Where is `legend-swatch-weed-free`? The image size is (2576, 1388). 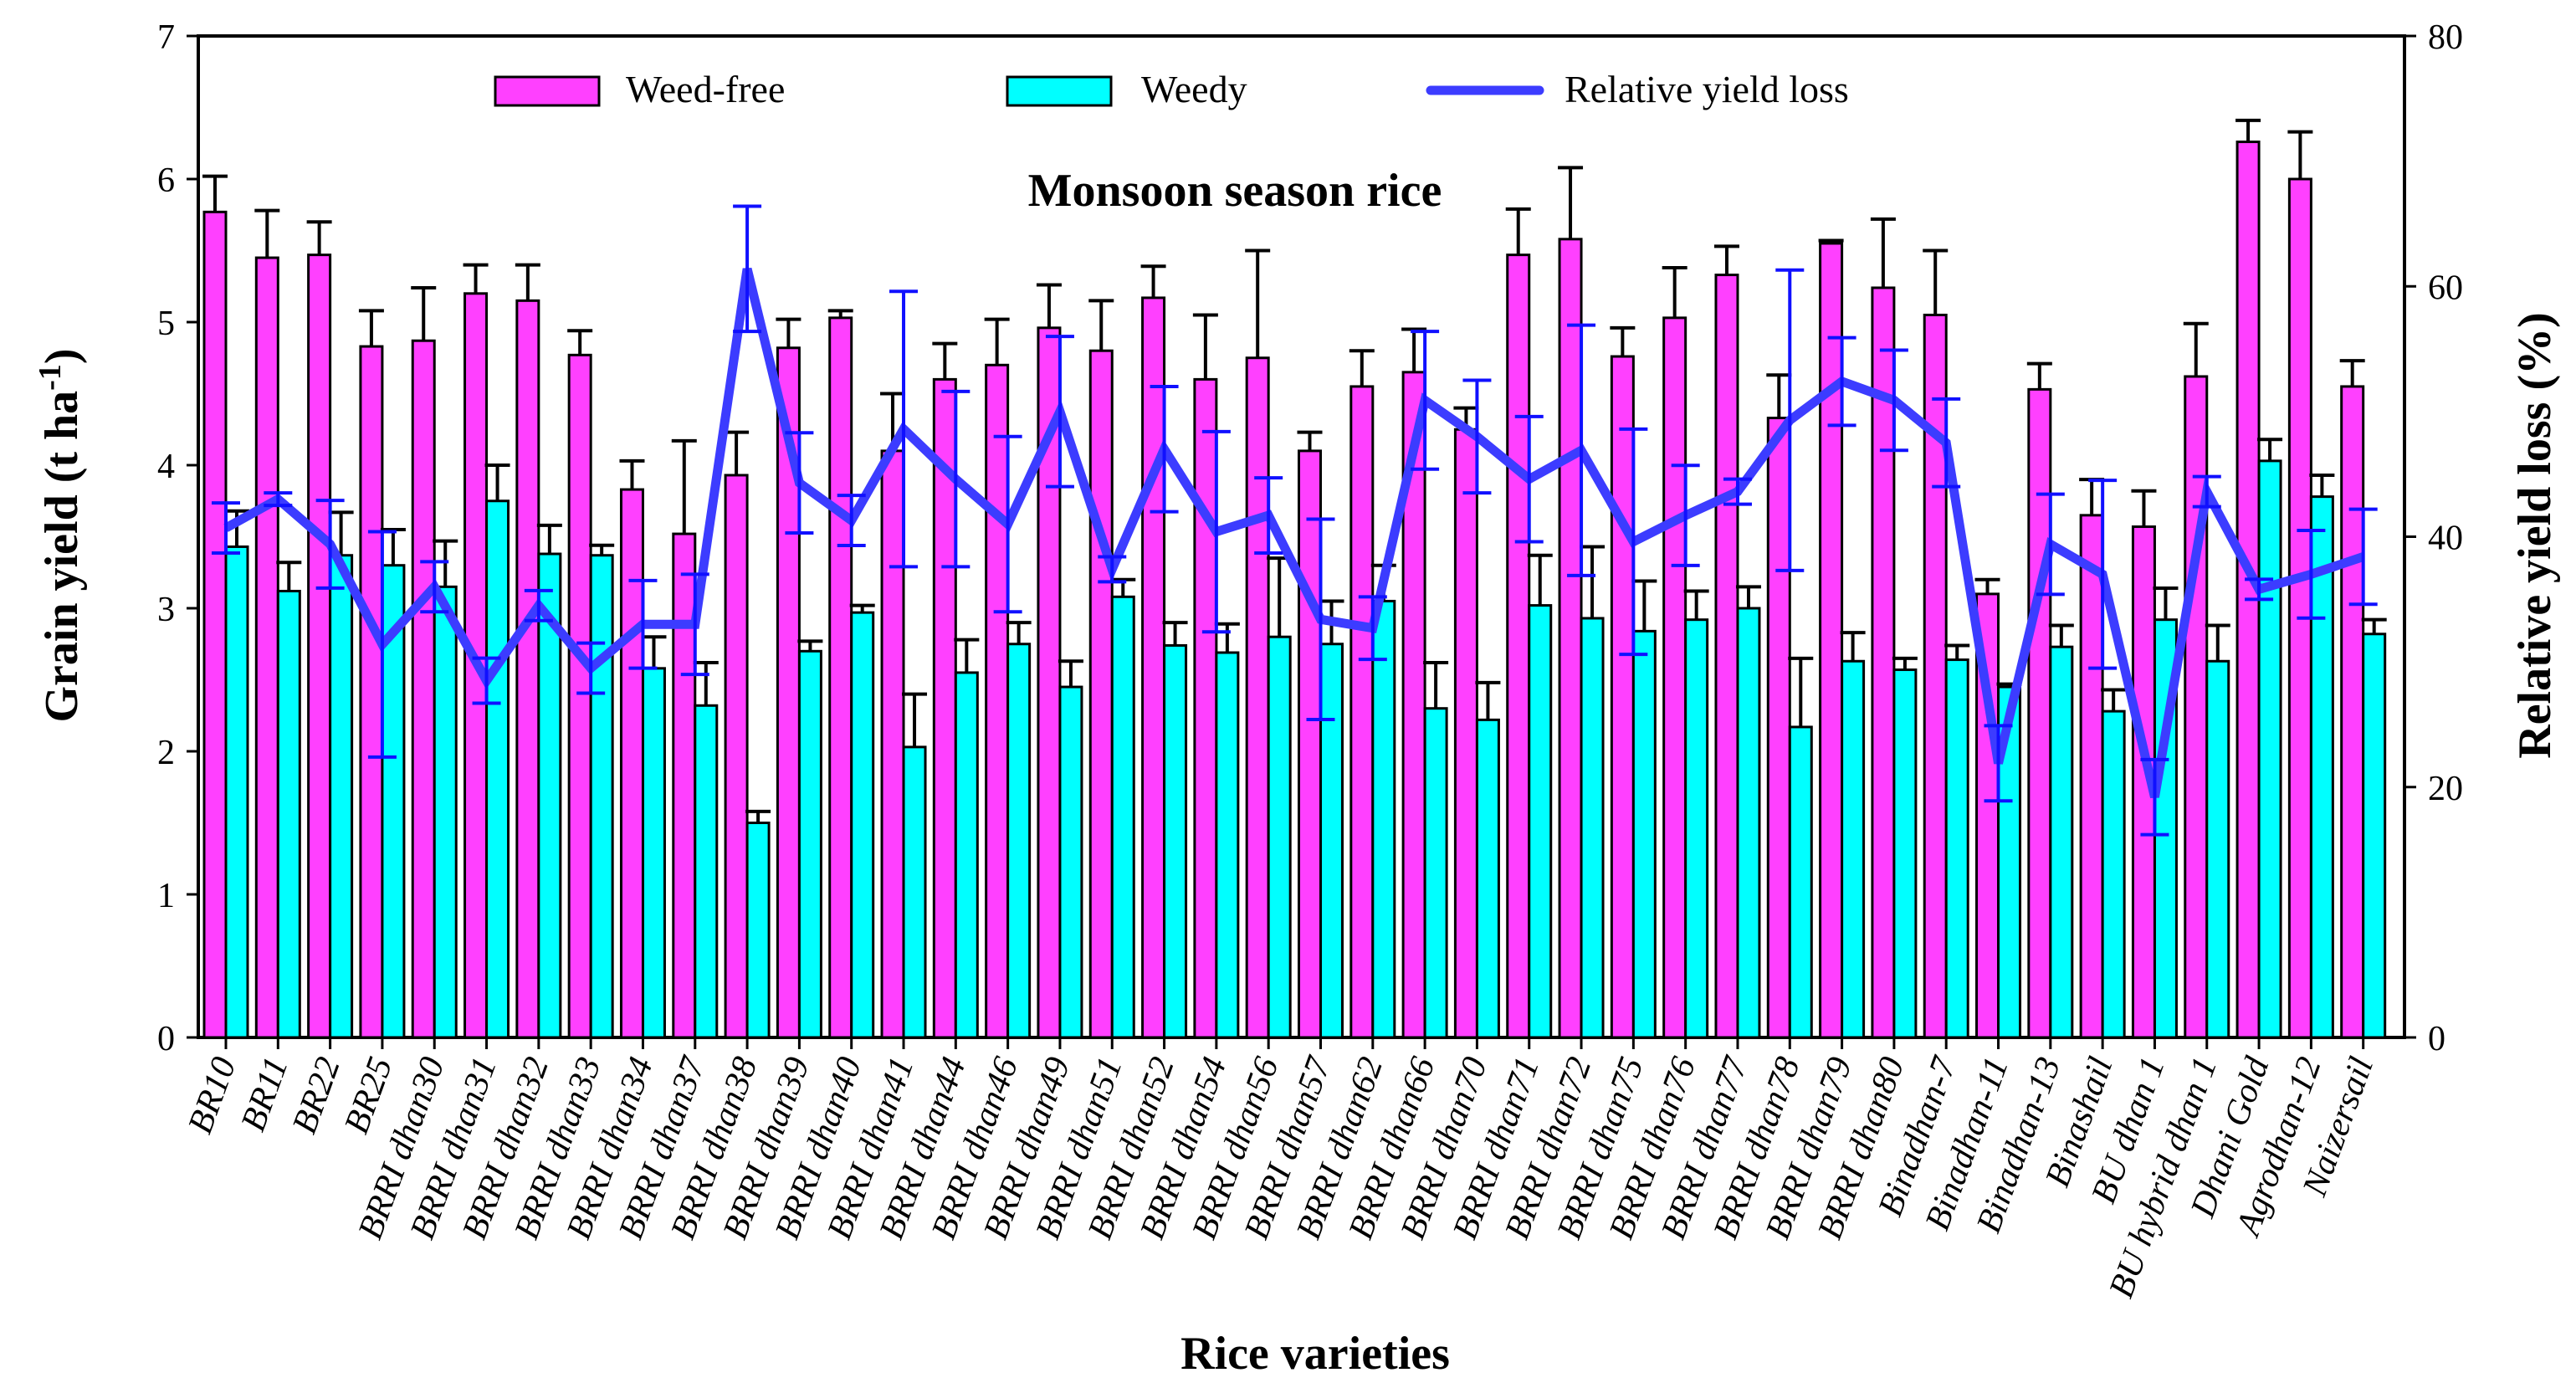
legend-swatch-weed-free is located at coordinates (547, 91).